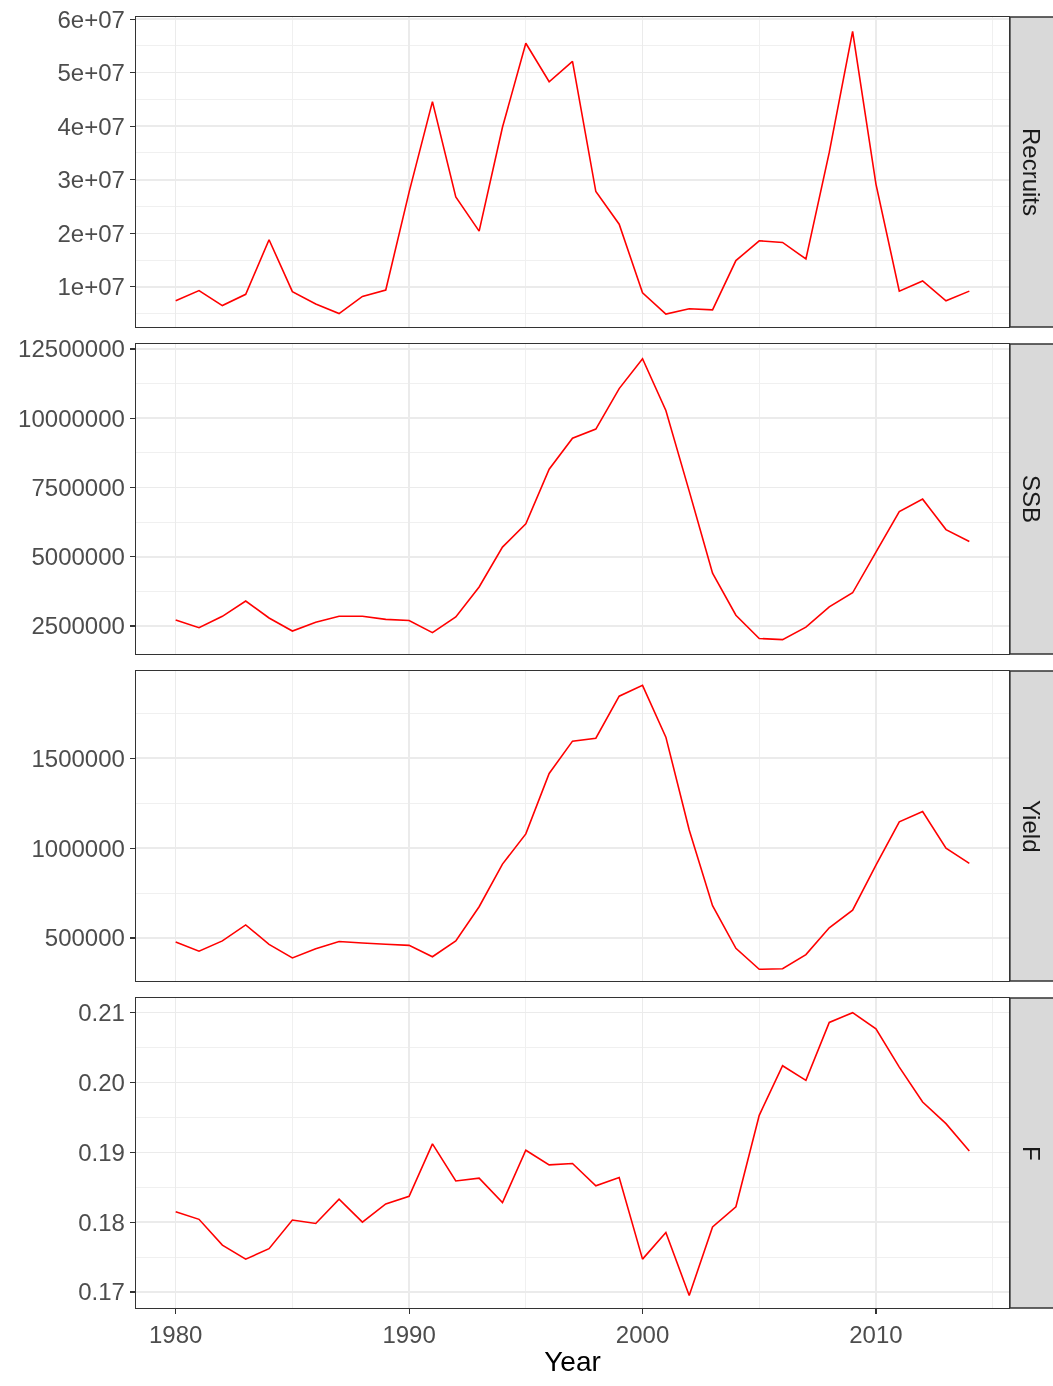 Image resolution: width=1053 pixels, height=1386 pixels. Describe the element at coordinates (91, 287) in the screenshot. I see `y-tick-label: 1e+07` at that location.